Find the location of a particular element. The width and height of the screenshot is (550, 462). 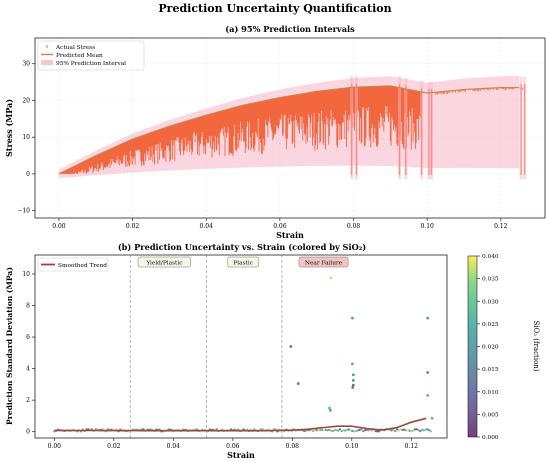

colorbar-tick-label: 0.020 is located at coordinates (490, 348).